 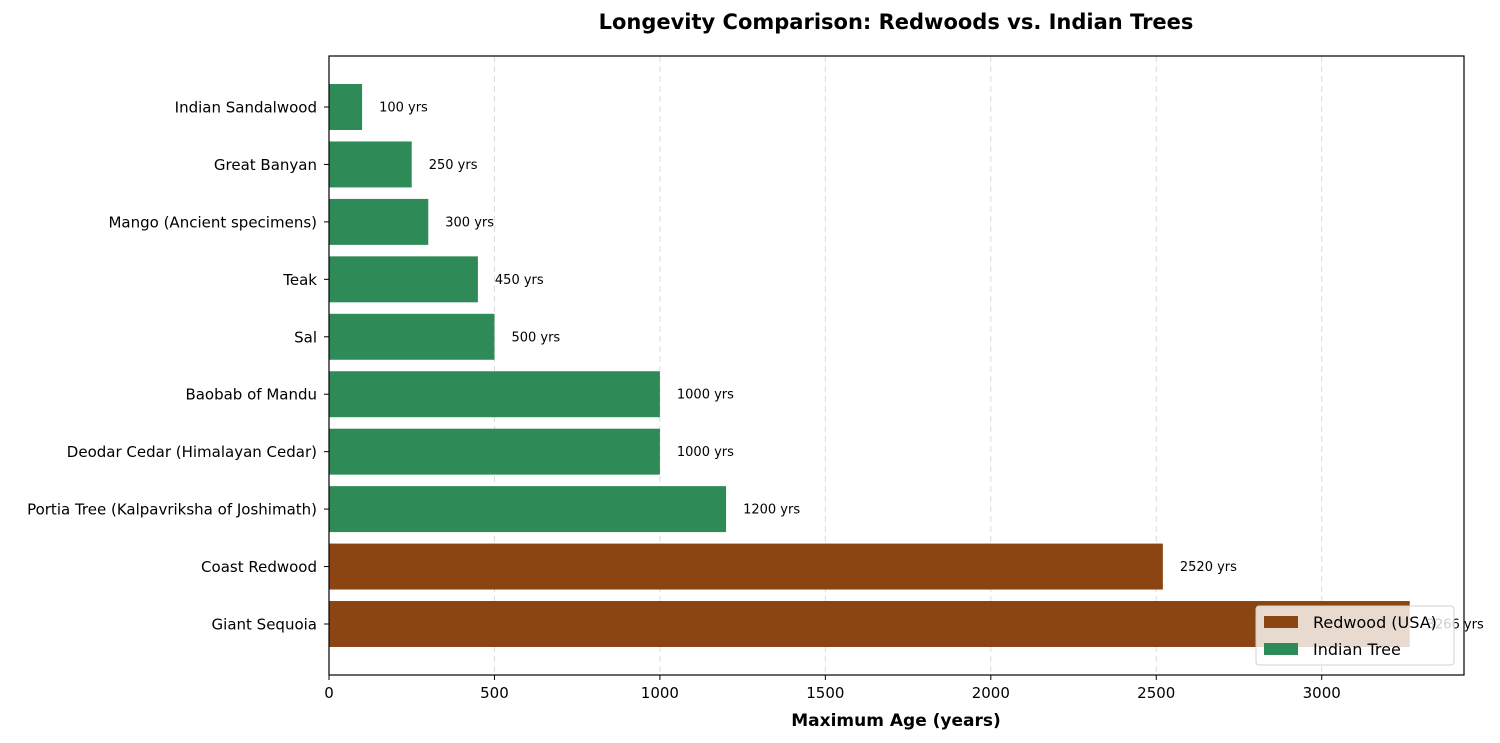 I want to click on y-tick-label: Deodar Cedar (Himalayan Cedar), so click(x=192, y=452).